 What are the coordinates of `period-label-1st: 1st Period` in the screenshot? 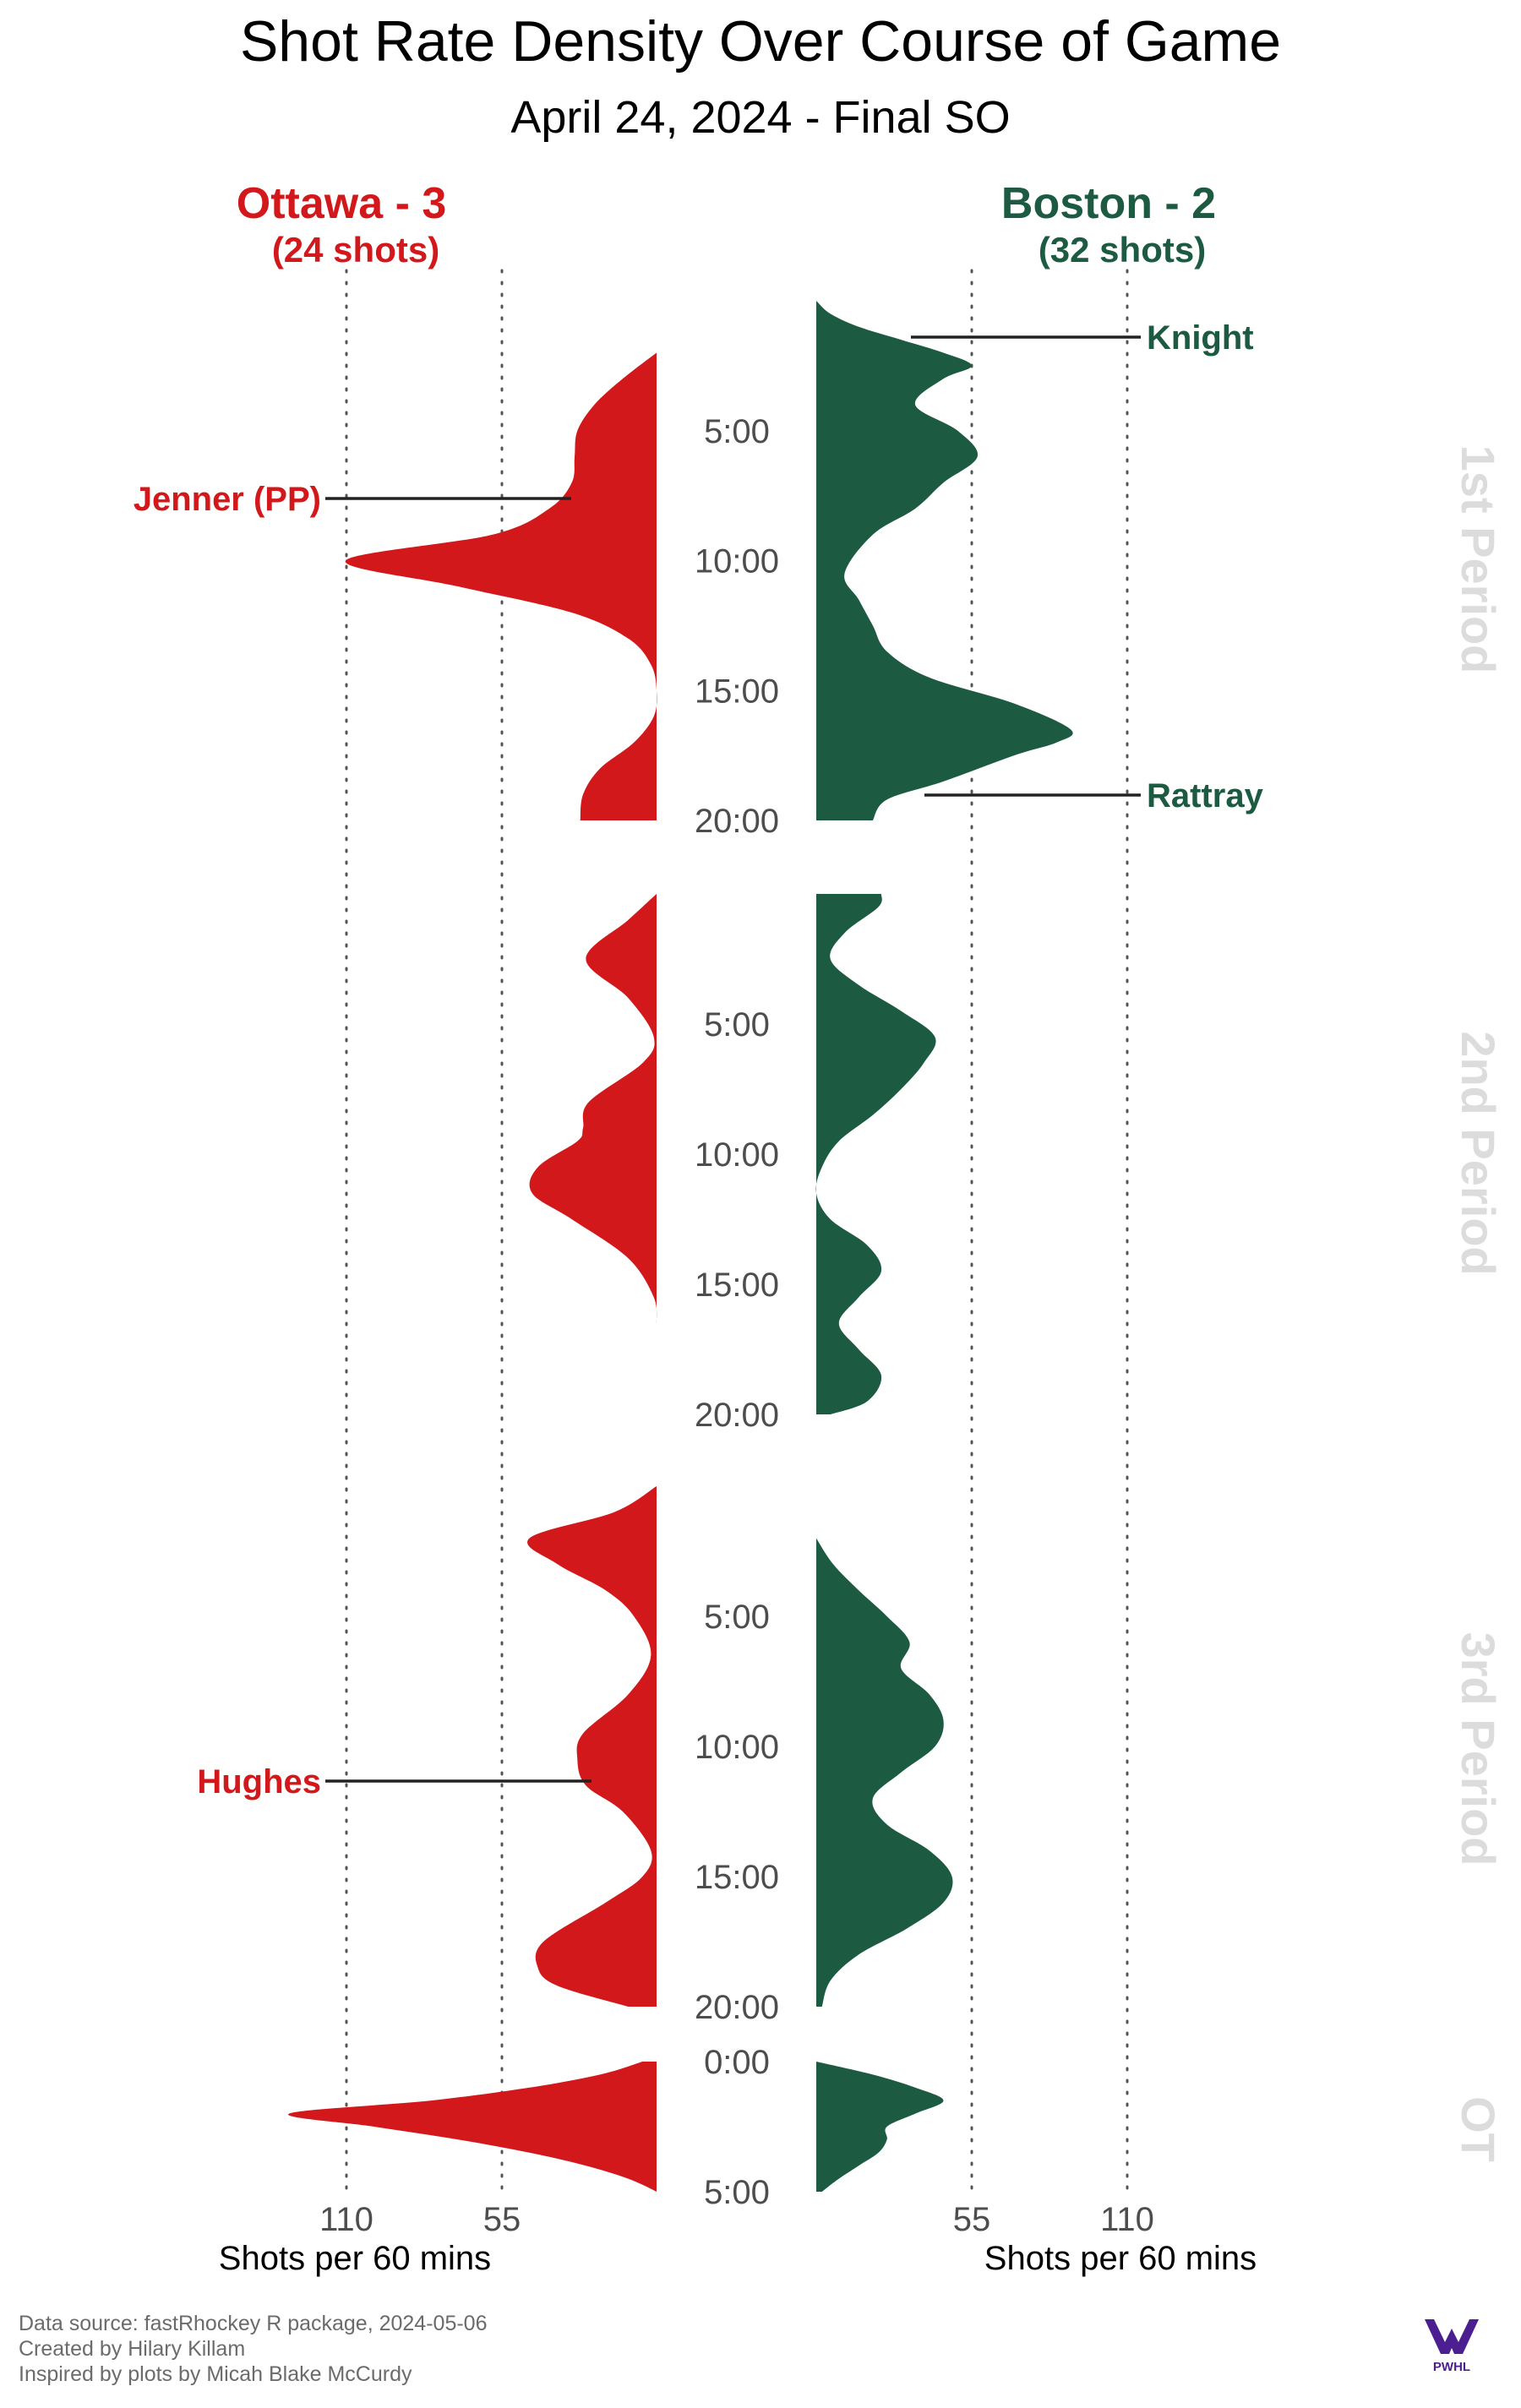 It's located at (1478, 559).